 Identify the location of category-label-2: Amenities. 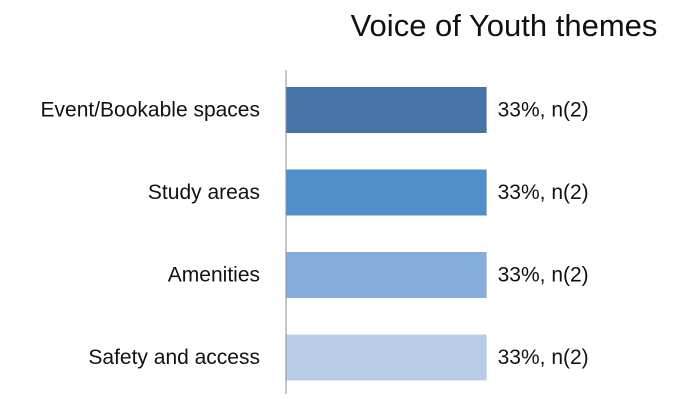
(214, 275).